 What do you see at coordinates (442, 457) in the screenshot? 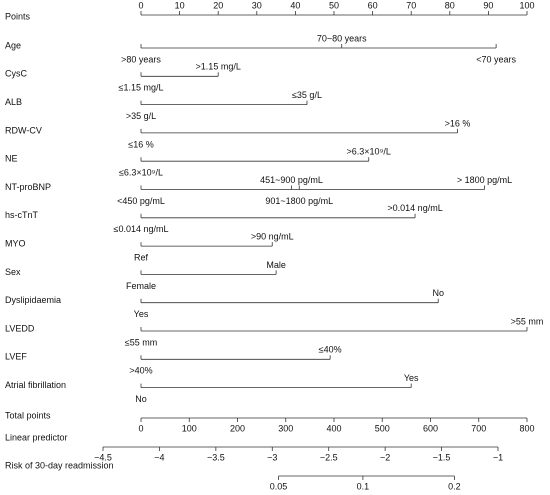
I see `tick-label: −1.5` at bounding box center [442, 457].